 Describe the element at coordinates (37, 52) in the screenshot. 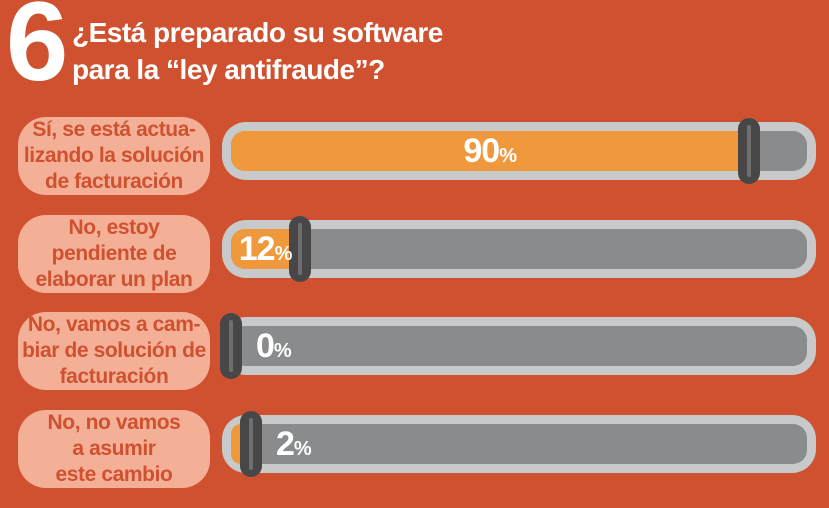

I see `question-number: 6` at that location.